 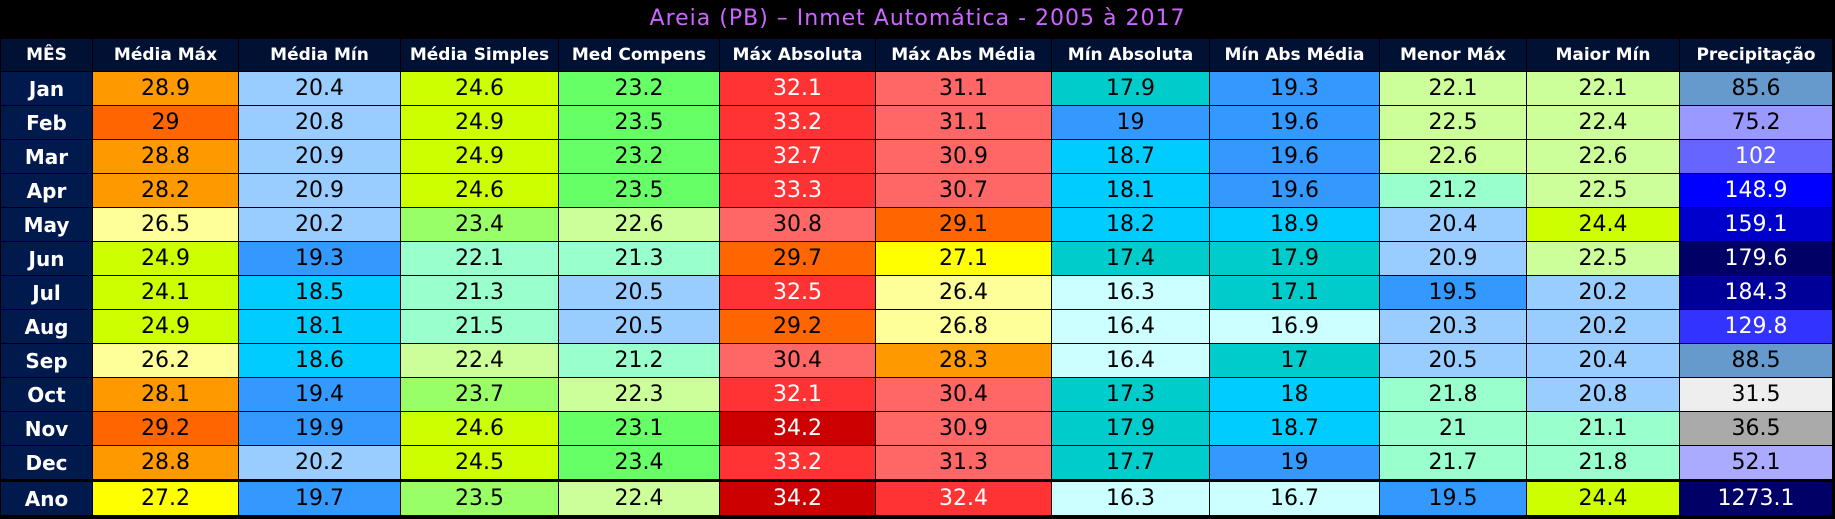 I want to click on value-cell: 17.1, so click(x=1294, y=292).